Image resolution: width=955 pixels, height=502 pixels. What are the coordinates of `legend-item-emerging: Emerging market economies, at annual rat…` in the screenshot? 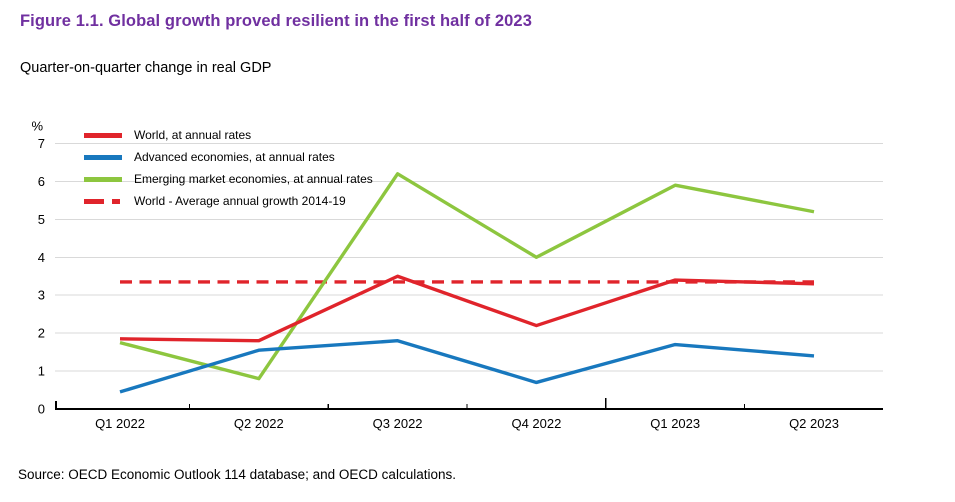 It's located at (228, 179).